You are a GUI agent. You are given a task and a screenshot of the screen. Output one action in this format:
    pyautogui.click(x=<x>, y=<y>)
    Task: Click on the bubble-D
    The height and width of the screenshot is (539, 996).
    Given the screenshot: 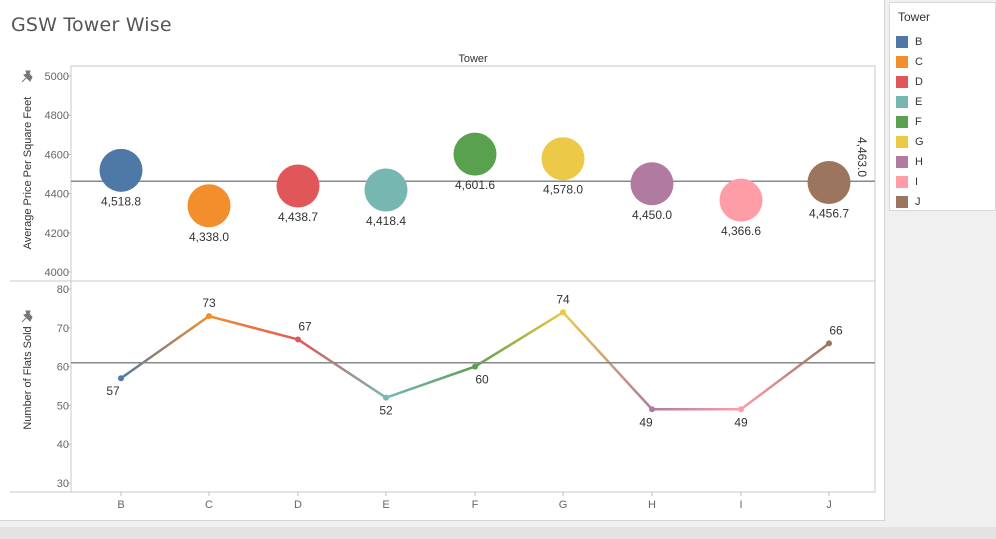 What is the action you would take?
    pyautogui.click(x=298, y=186)
    